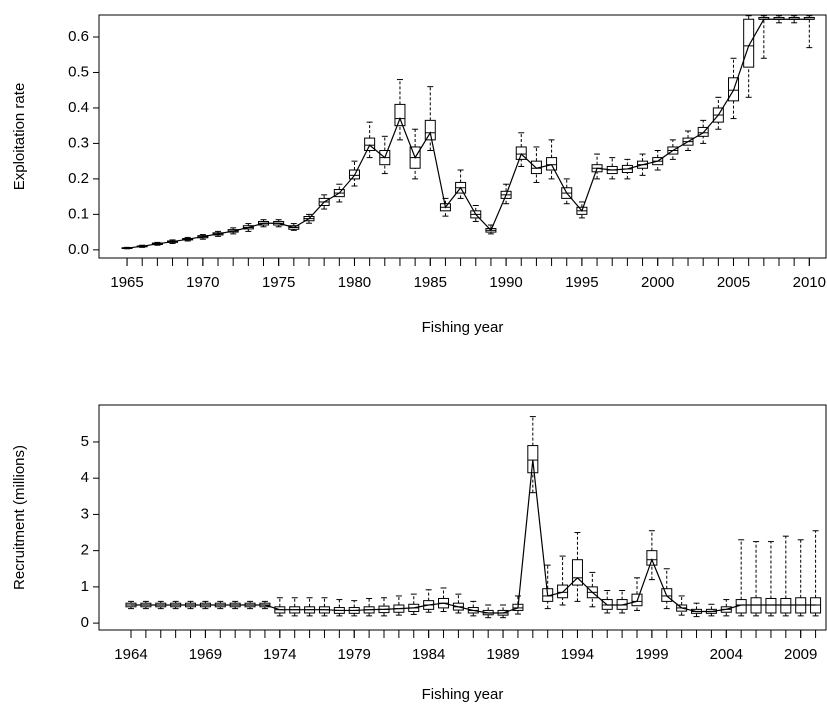 Image resolution: width=827 pixels, height=710 pixels. Describe the element at coordinates (809, 282) in the screenshot. I see `x-tick-label: 2010` at that location.